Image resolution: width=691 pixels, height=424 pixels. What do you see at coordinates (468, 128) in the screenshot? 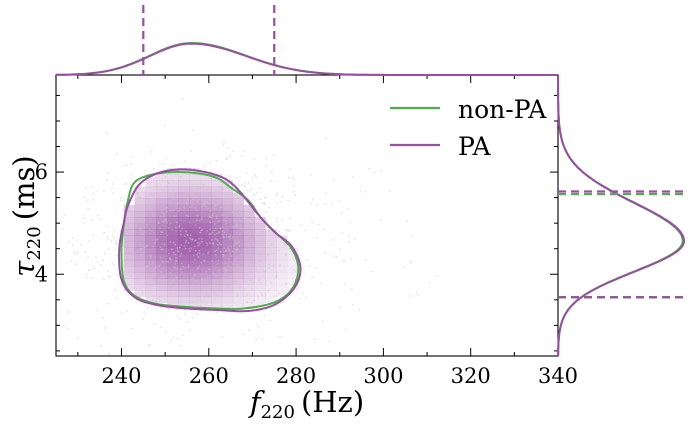
I see `legend: non-PA PA` at bounding box center [468, 128].